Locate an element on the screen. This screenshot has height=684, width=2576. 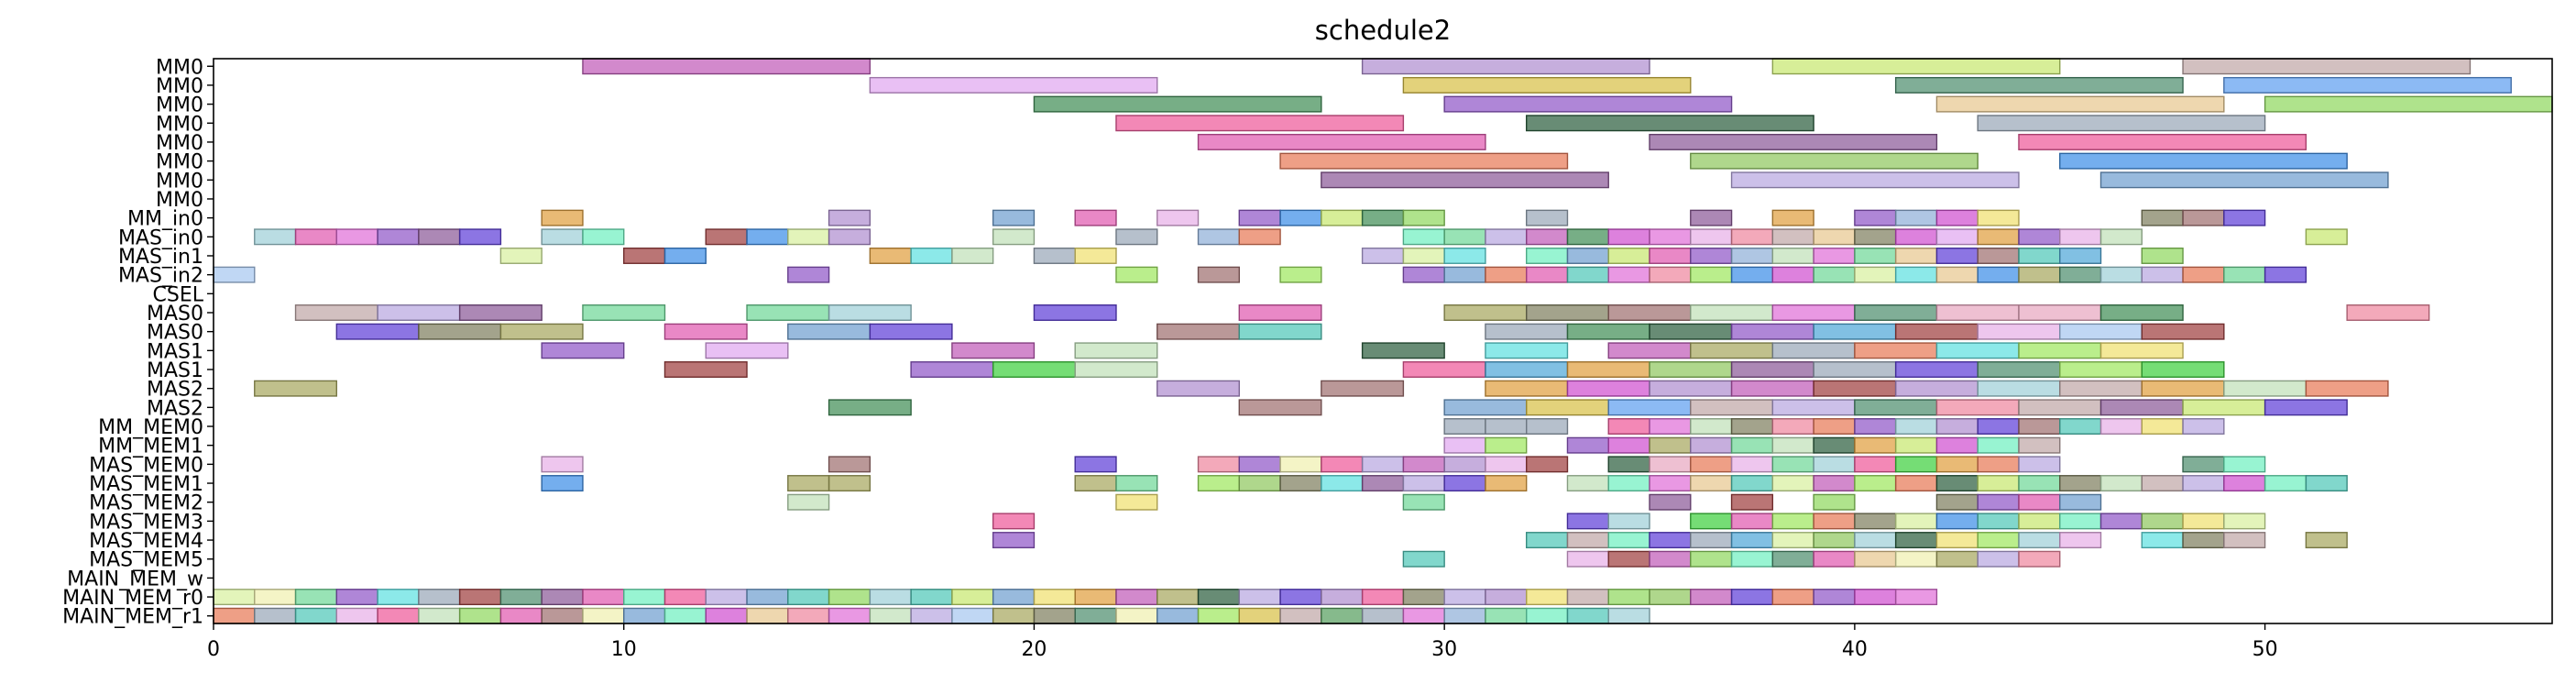
y-tick-label: MAS2 is located at coordinates (175, 390).